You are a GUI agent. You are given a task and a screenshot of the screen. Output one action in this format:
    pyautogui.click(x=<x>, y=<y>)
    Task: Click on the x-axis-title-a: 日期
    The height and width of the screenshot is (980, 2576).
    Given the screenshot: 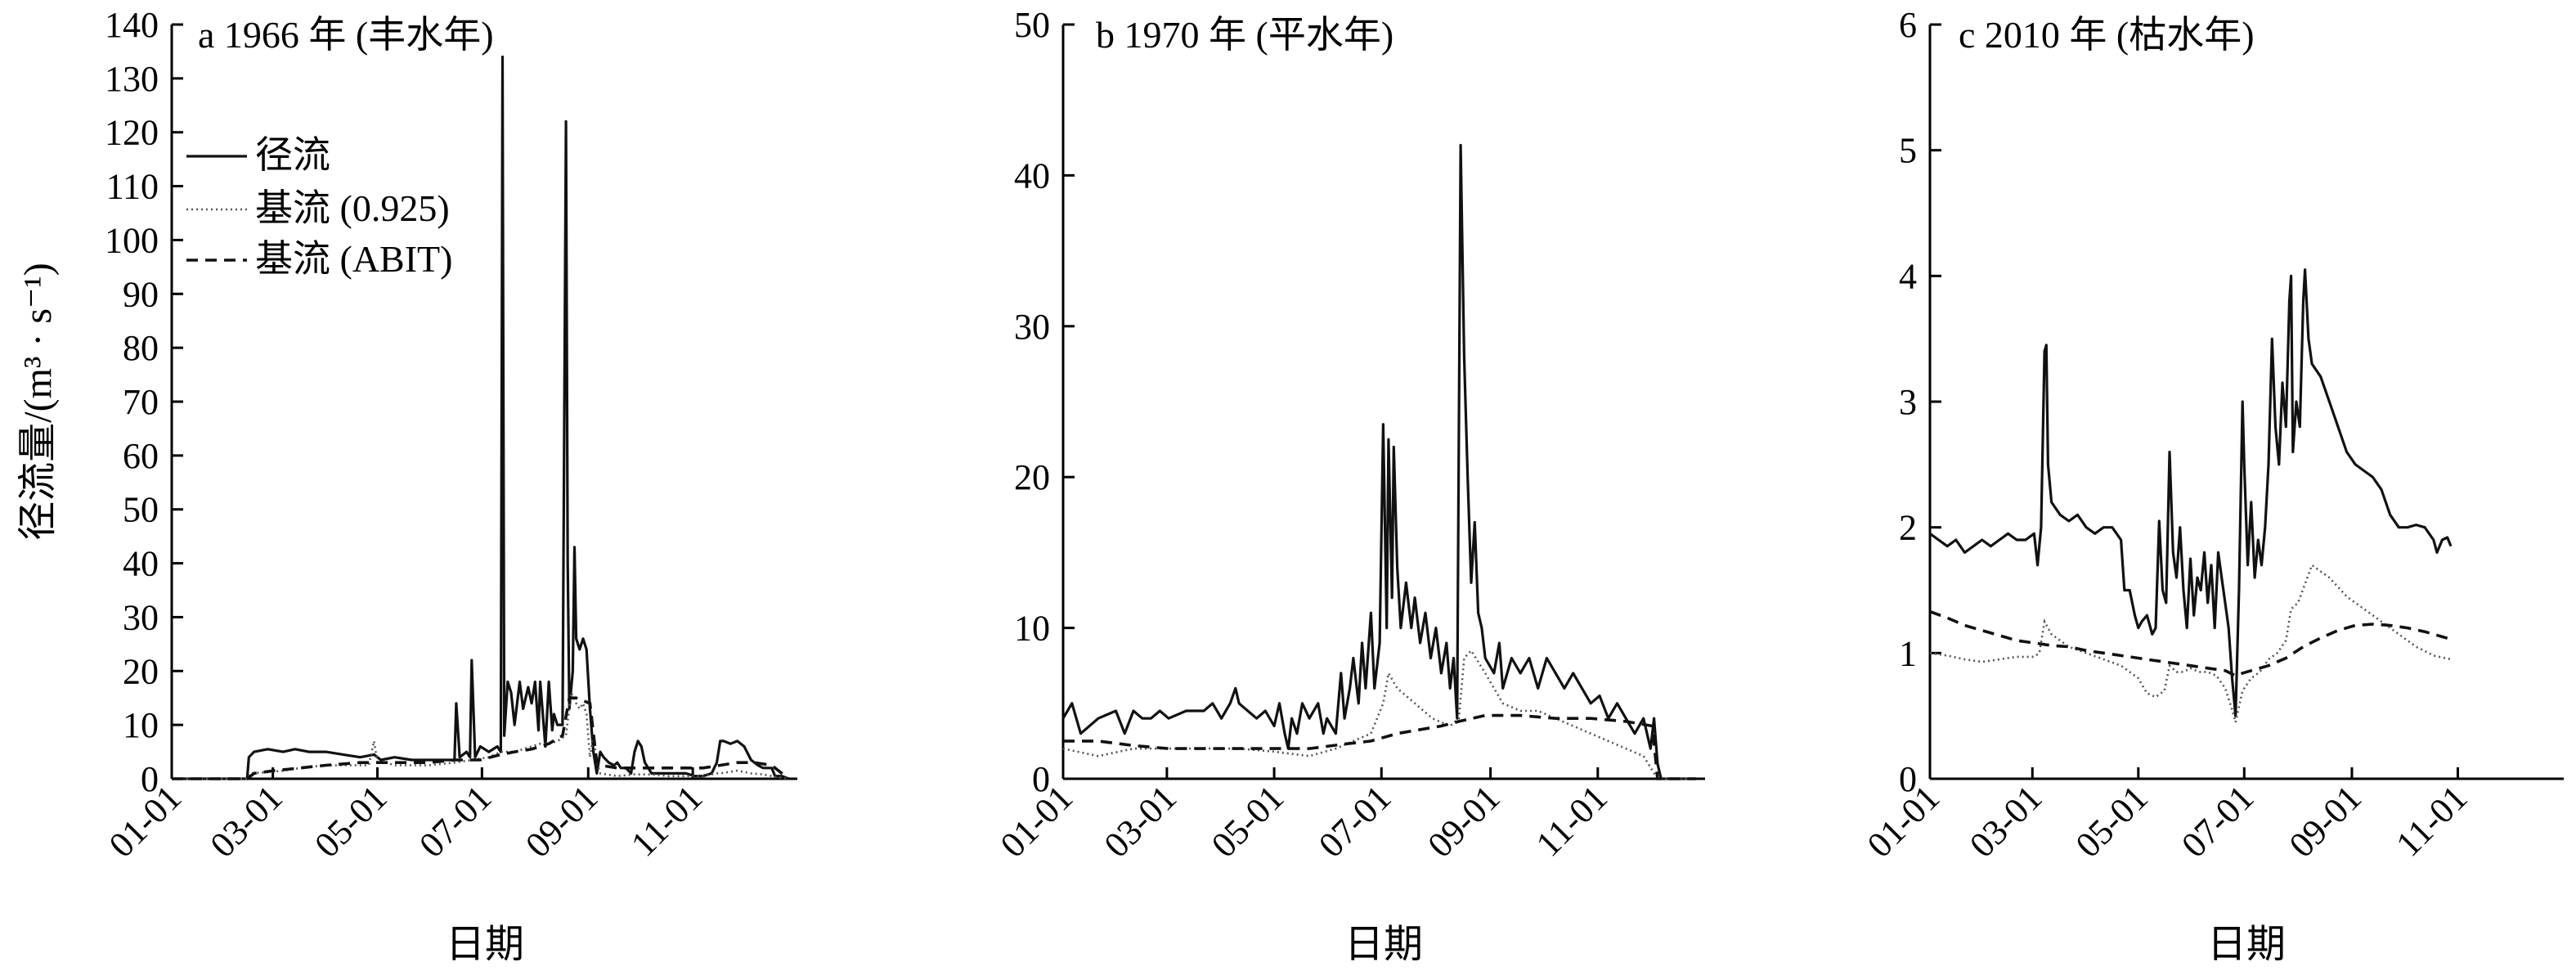 What is the action you would take?
    pyautogui.click(x=485, y=944)
    